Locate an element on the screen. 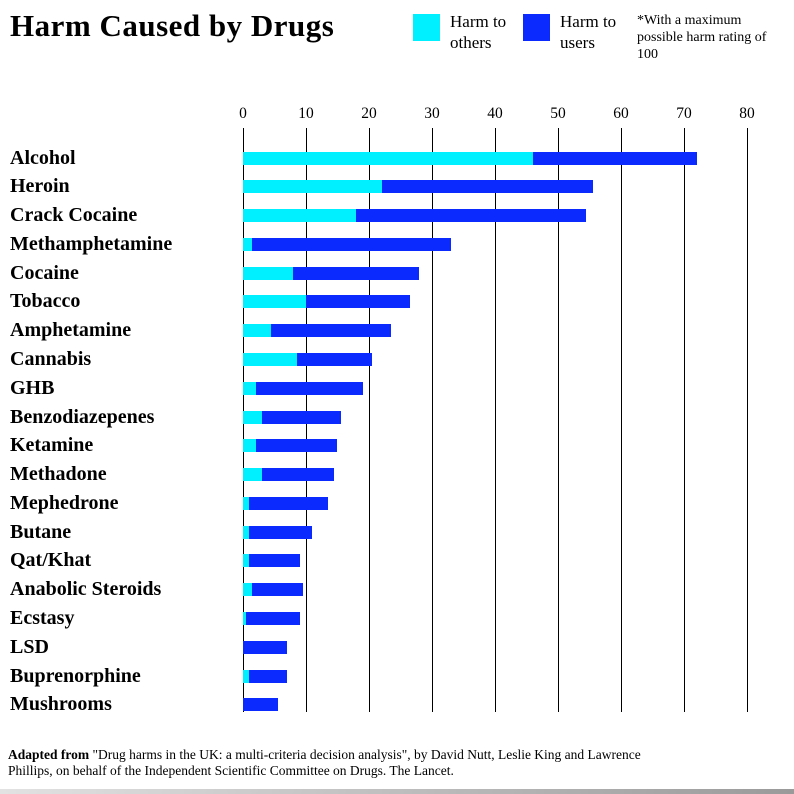 This screenshot has width=794, height=794. category-label: Crack Cocaine is located at coordinates (74, 215).